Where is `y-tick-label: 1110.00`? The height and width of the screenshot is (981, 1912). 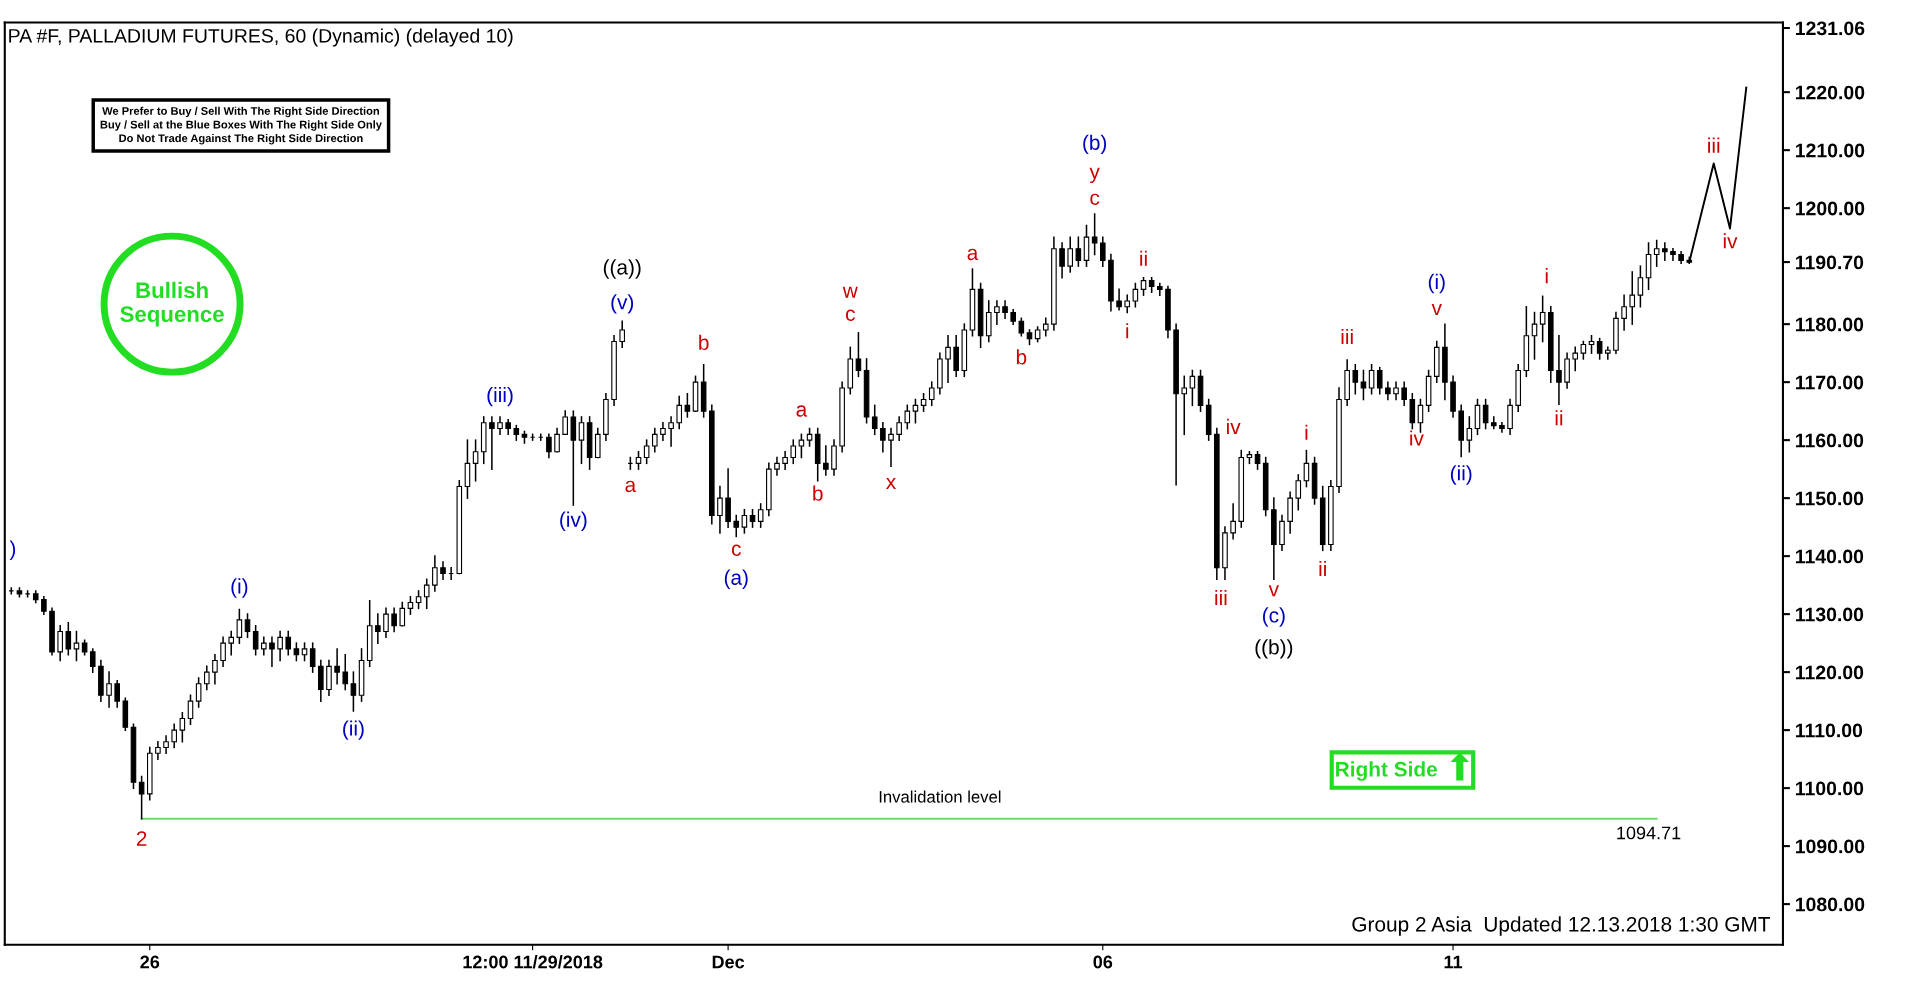 y-tick-label: 1110.00 is located at coordinates (1829, 730).